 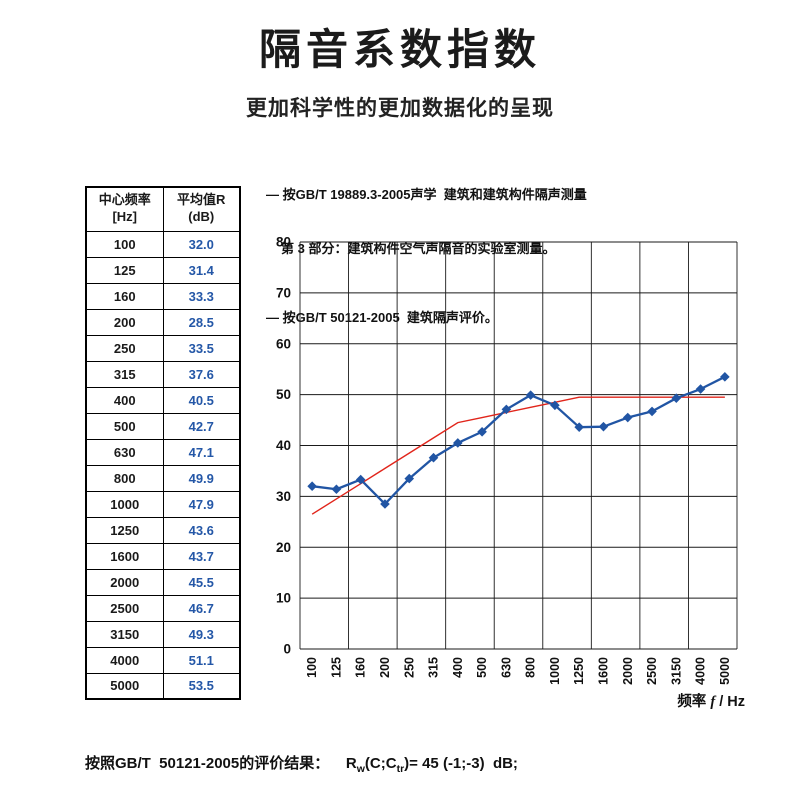 I want to click on x-tick-label: 2500, so click(x=652, y=671).